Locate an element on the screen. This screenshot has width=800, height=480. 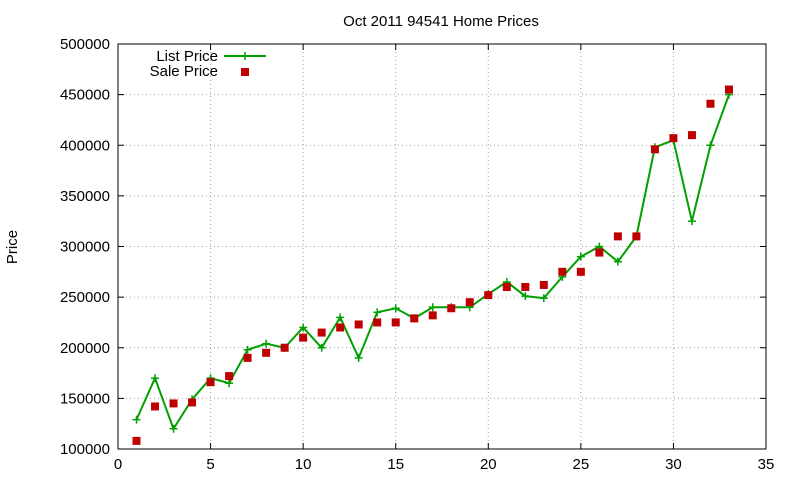
legend-label-list-price: List Price is located at coordinates (187, 56).